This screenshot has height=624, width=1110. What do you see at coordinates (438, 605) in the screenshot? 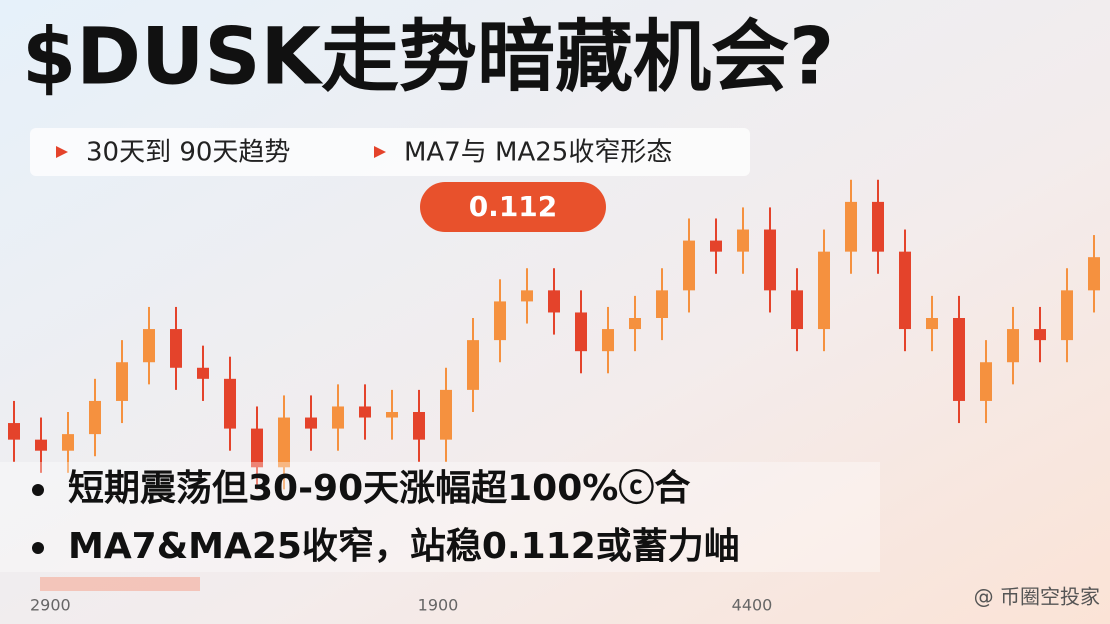
I see `x-tick-label: 1900` at bounding box center [438, 605].